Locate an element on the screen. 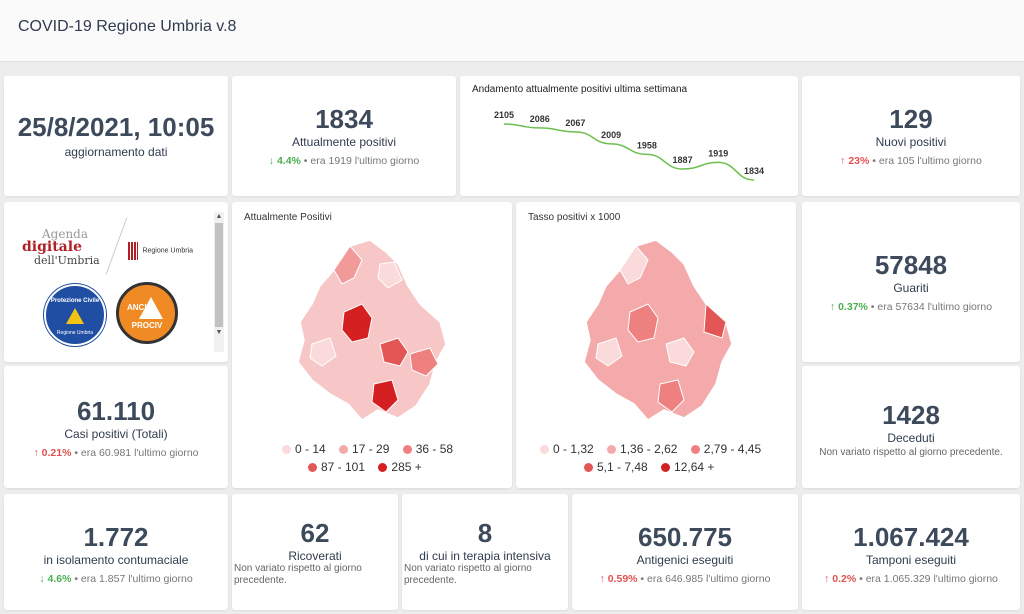 Image resolution: width=1024 pixels, height=614 pixels. isolamento-value: 1.772 is located at coordinates (116, 537).